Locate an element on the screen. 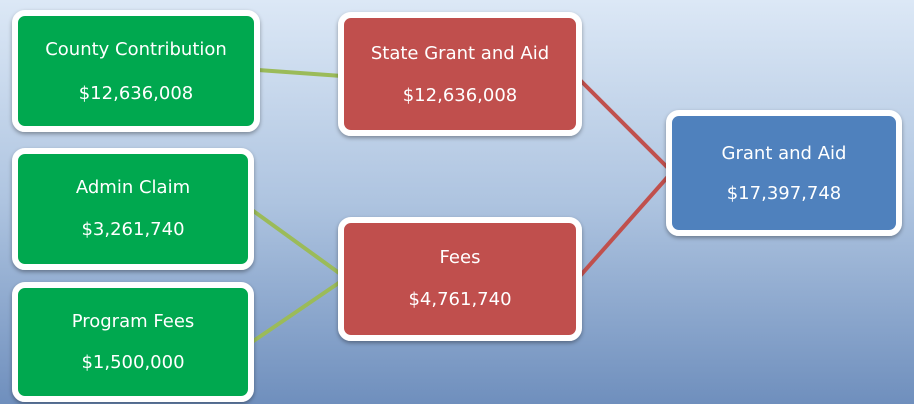 Image resolution: width=914 pixels, height=404 pixels. node-label: Admin Claim is located at coordinates (133, 187).